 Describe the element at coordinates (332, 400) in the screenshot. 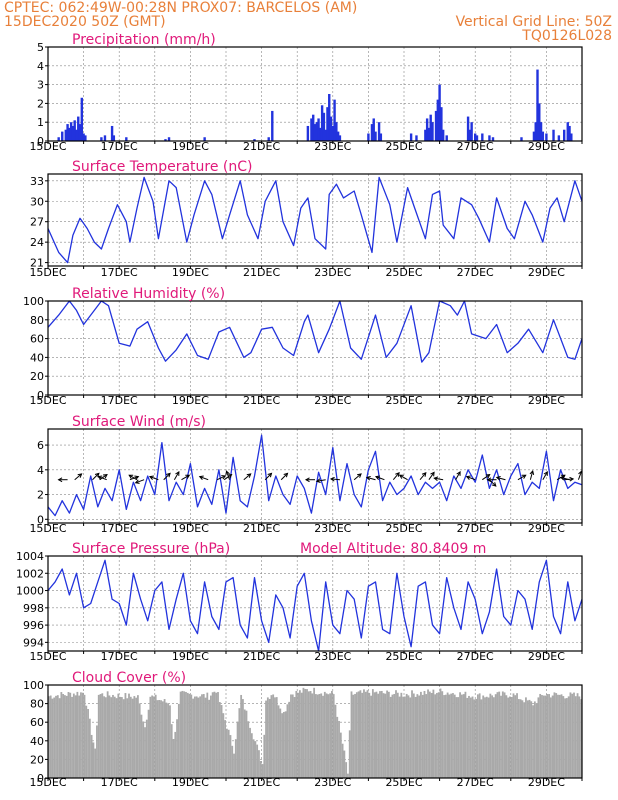

I see `x-tick-label: 23DEC` at that location.